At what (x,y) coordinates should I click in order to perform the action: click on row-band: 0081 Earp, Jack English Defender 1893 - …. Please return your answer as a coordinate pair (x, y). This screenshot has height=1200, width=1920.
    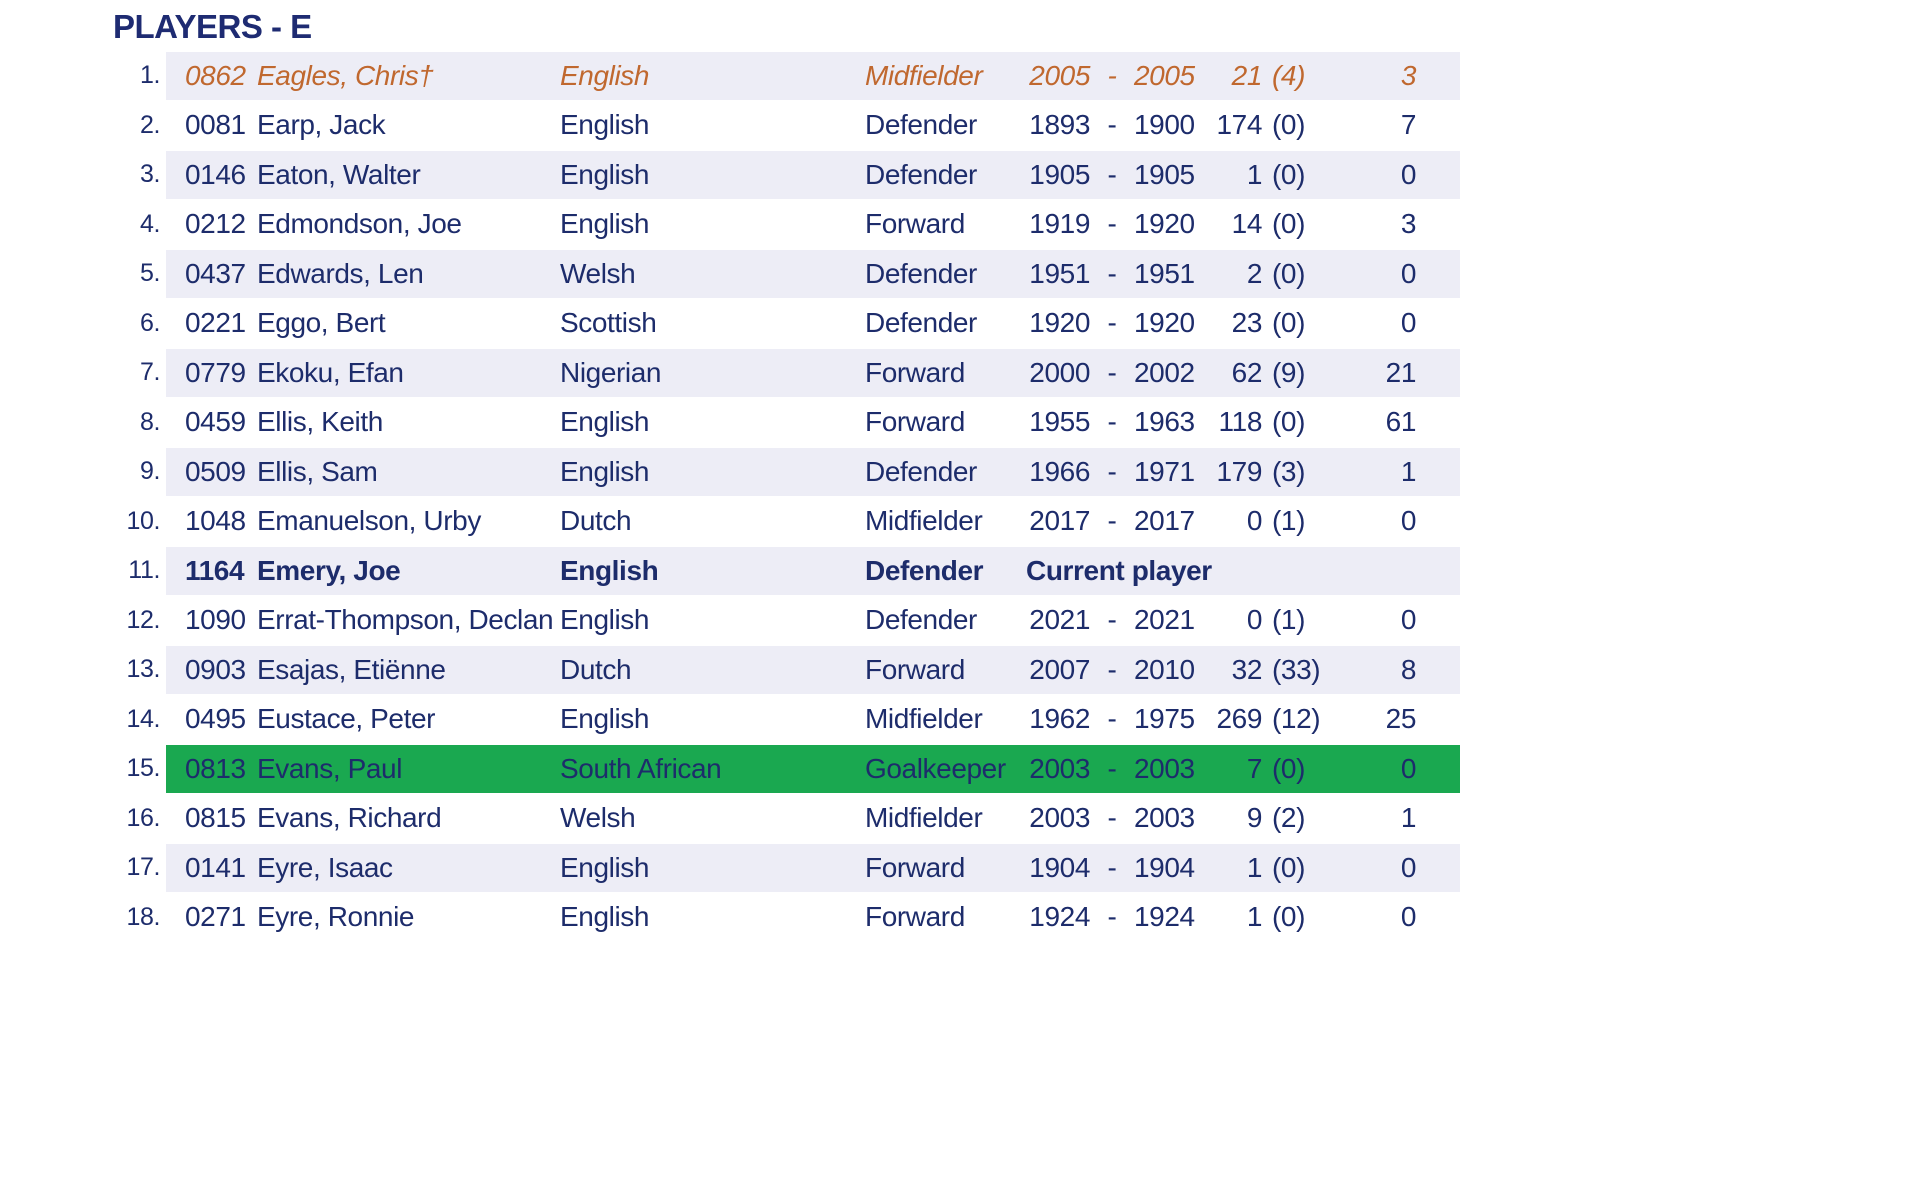
    Looking at the image, I should click on (813, 125).